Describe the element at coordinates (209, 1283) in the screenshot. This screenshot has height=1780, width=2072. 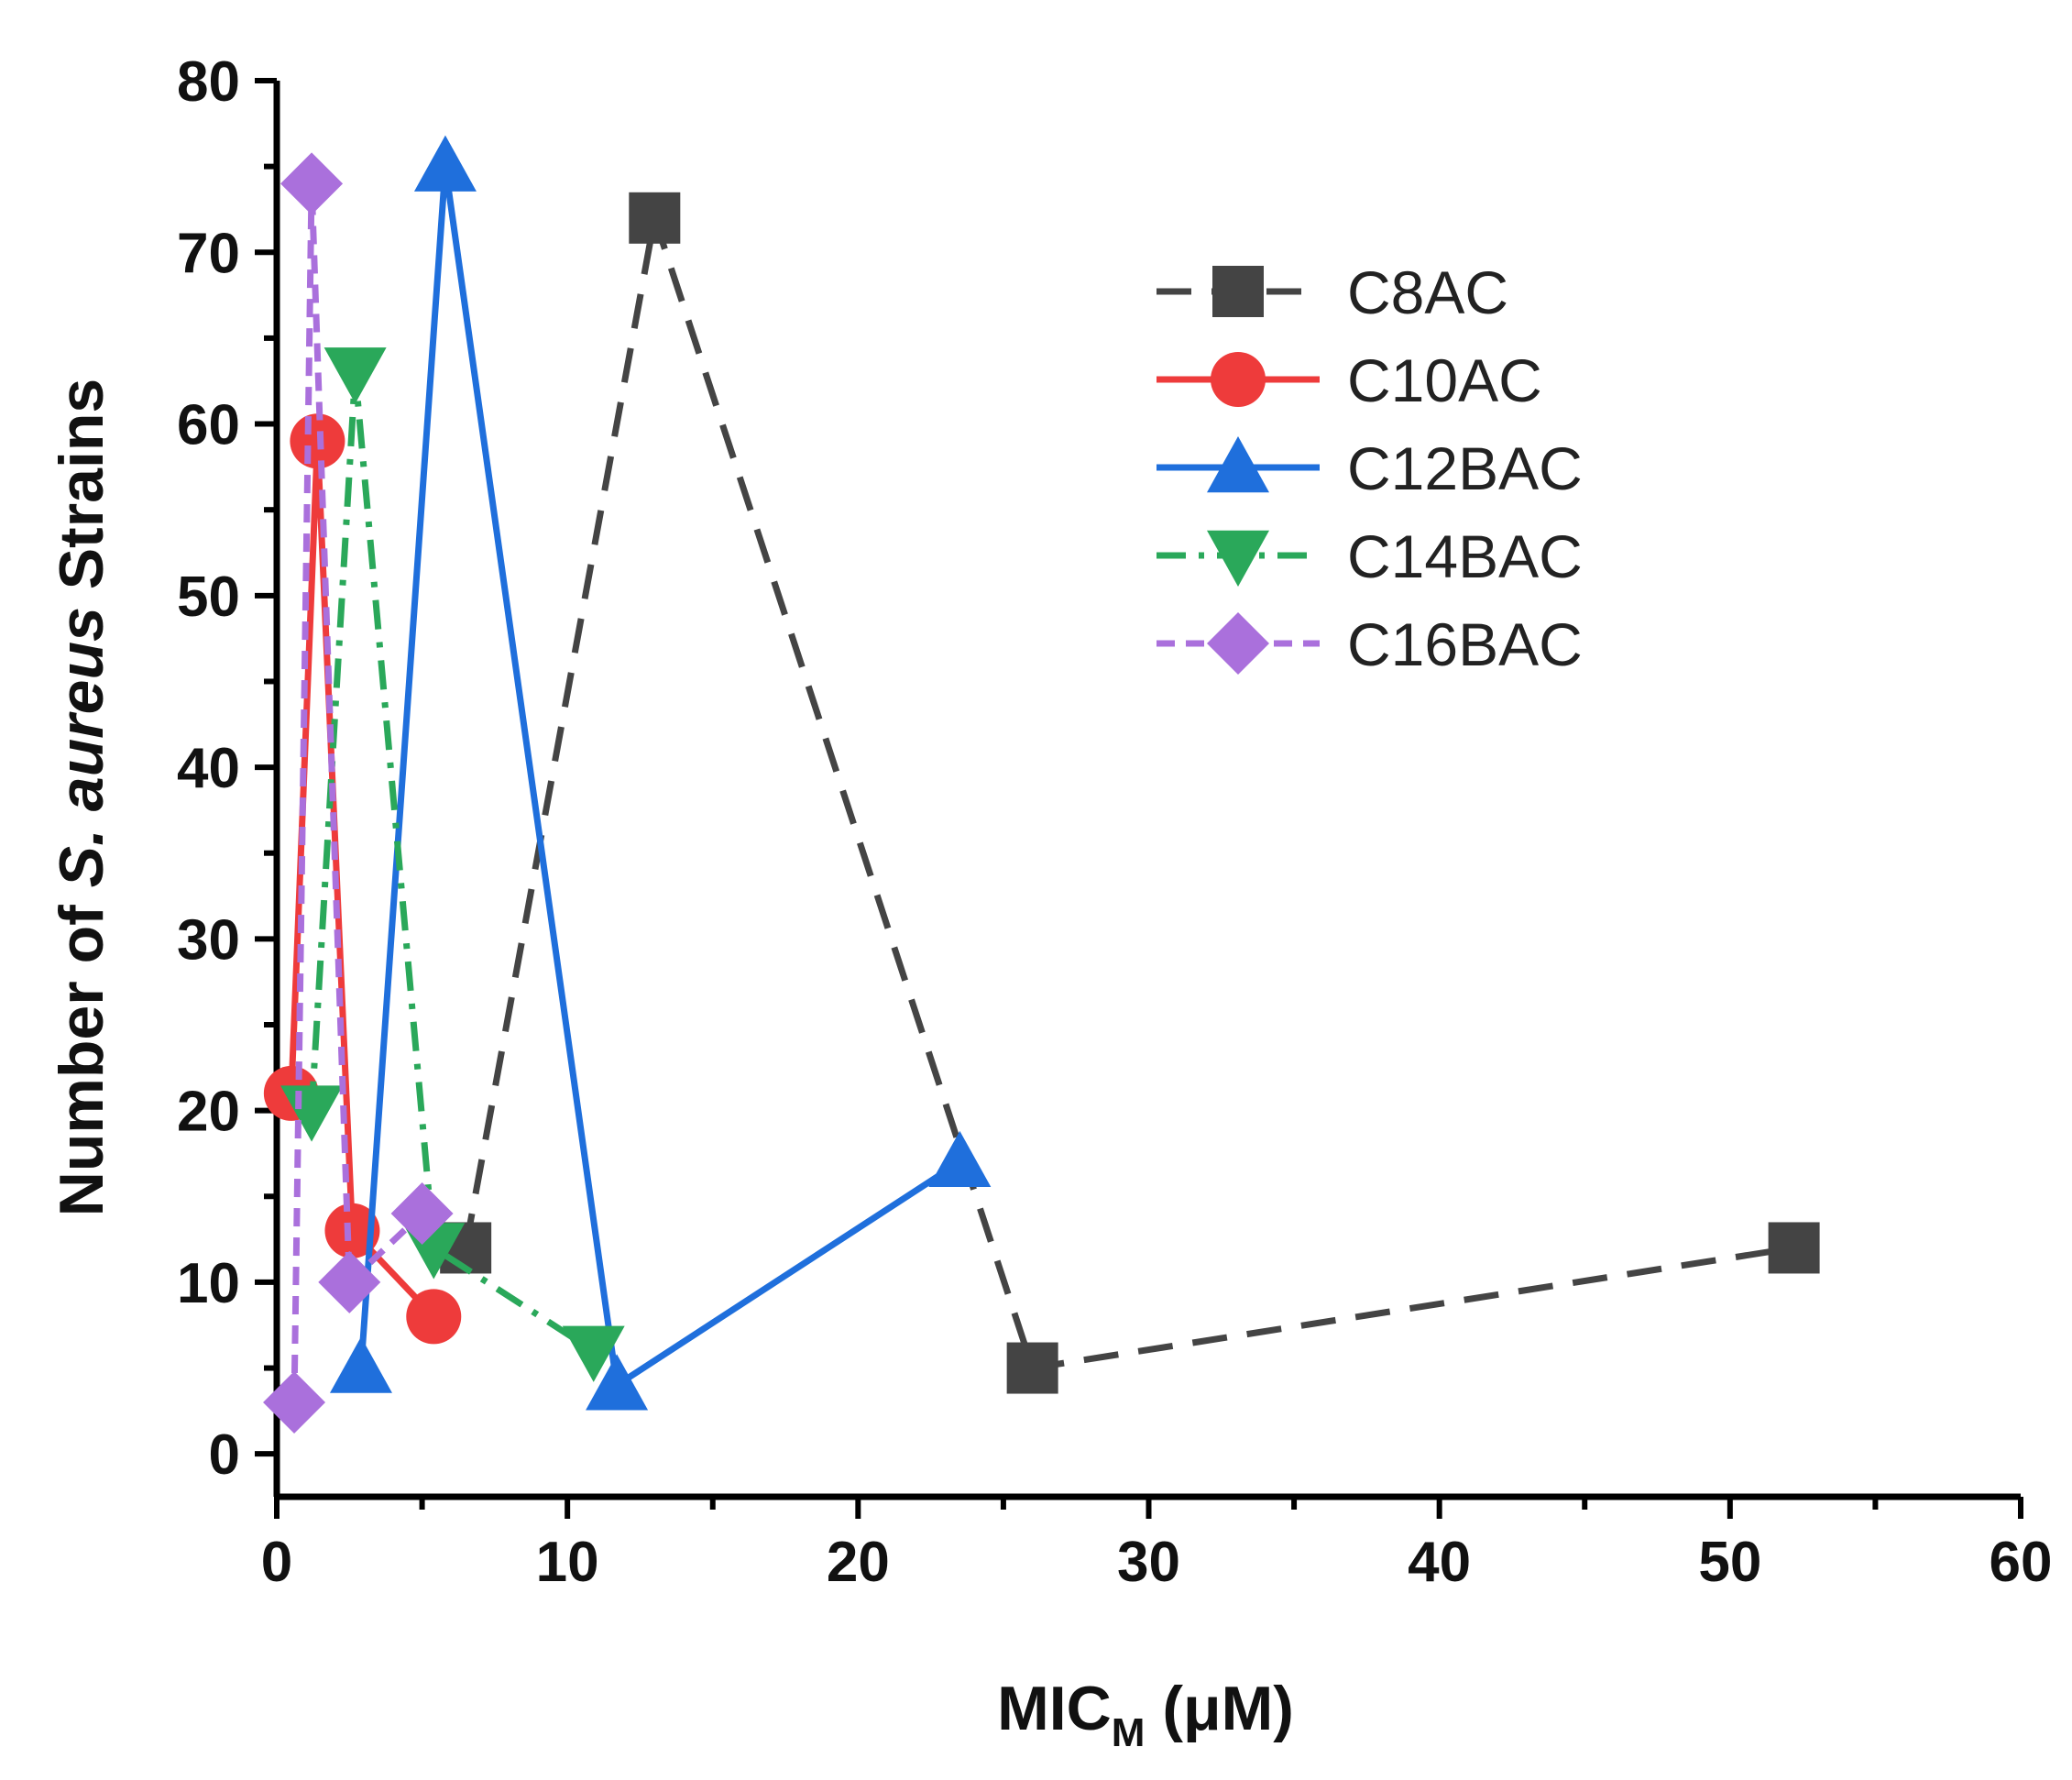
I see `y-tick-label: 10` at that location.